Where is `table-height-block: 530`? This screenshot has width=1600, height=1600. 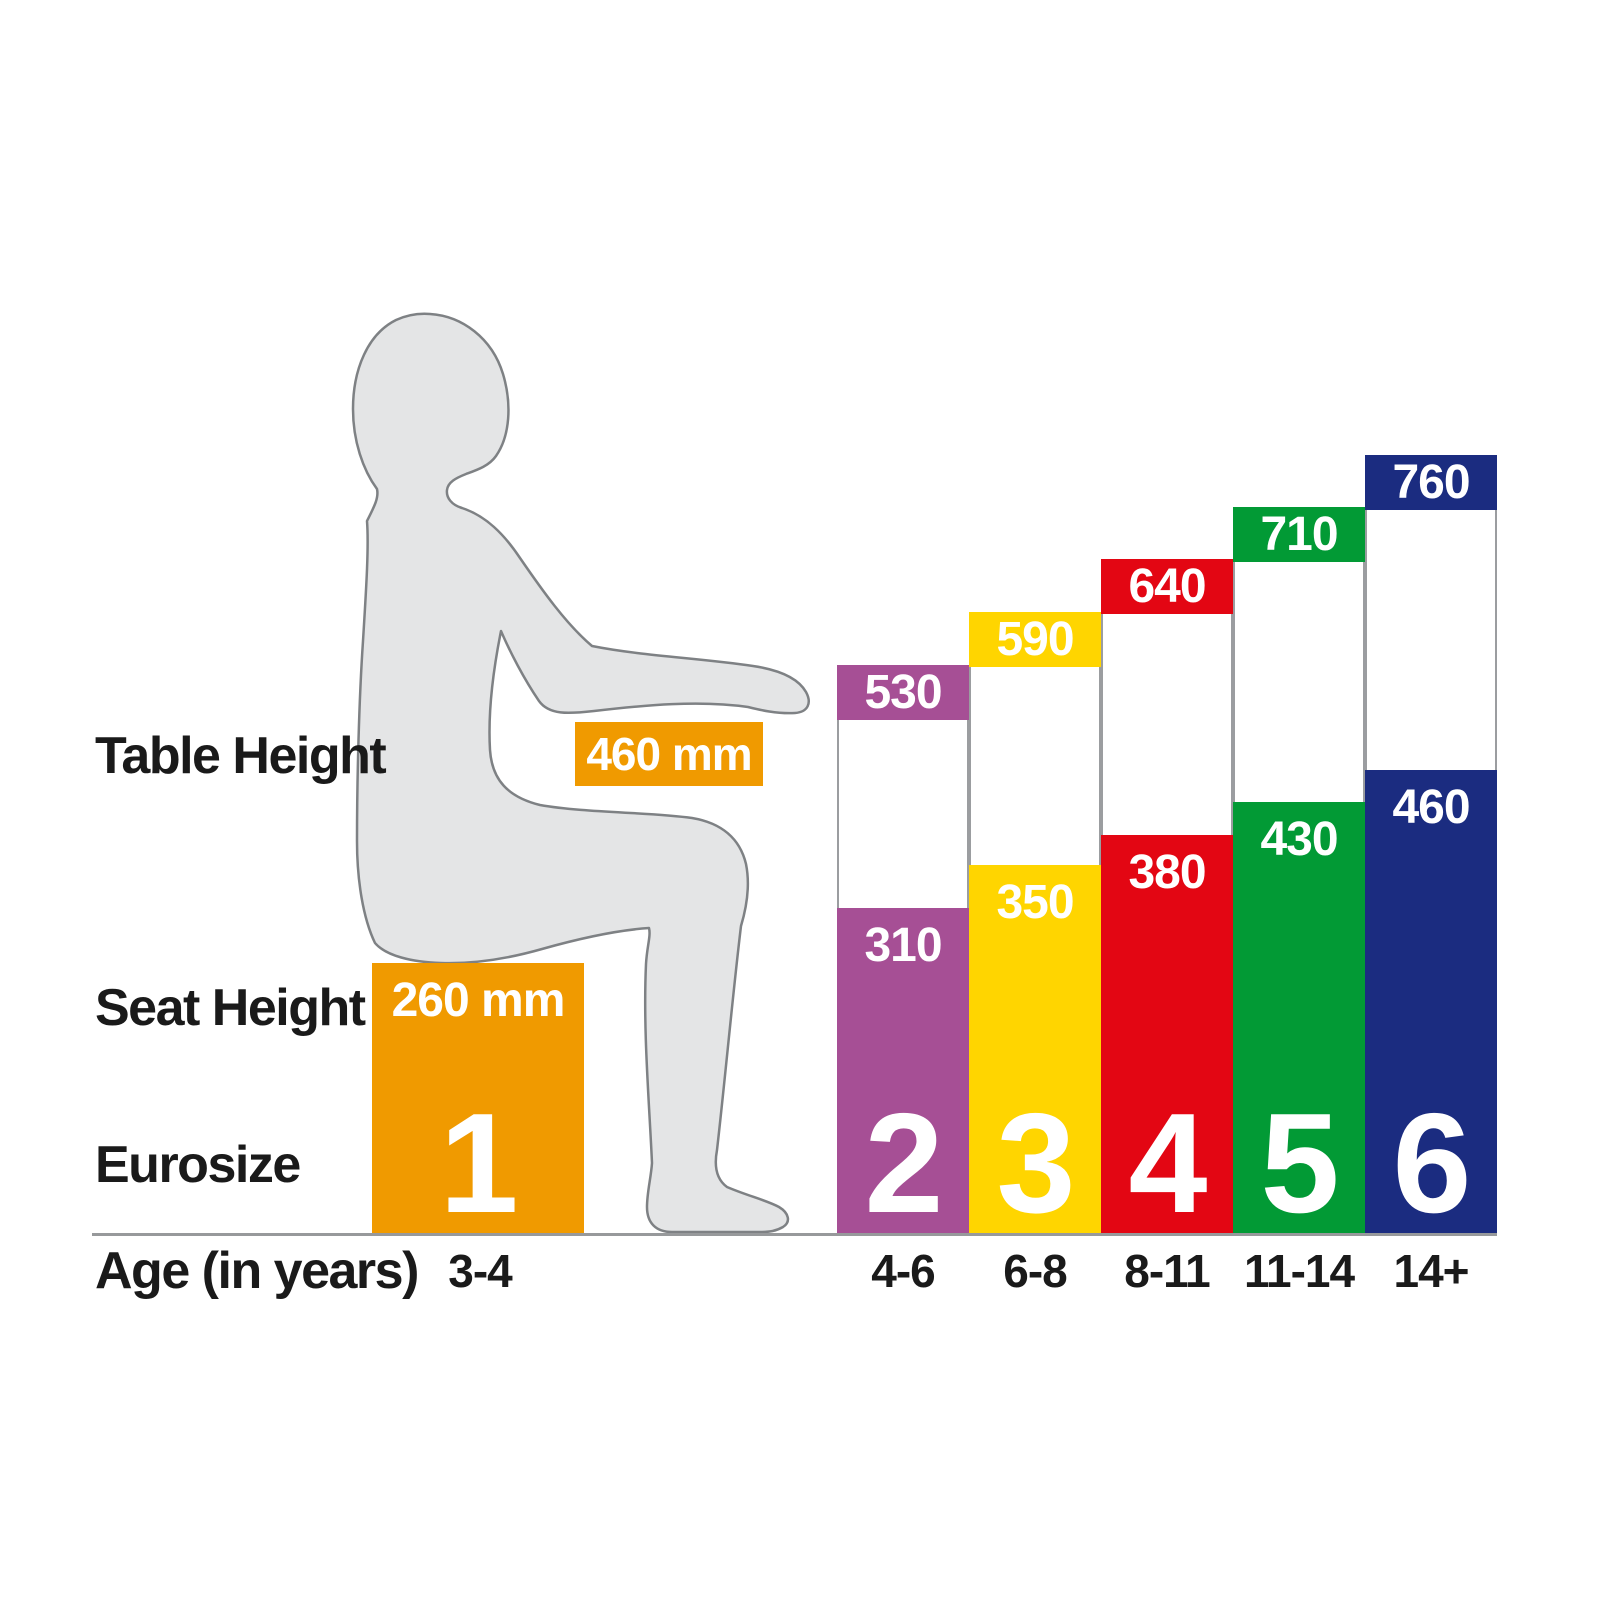
table-height-block: 530 is located at coordinates (903, 692).